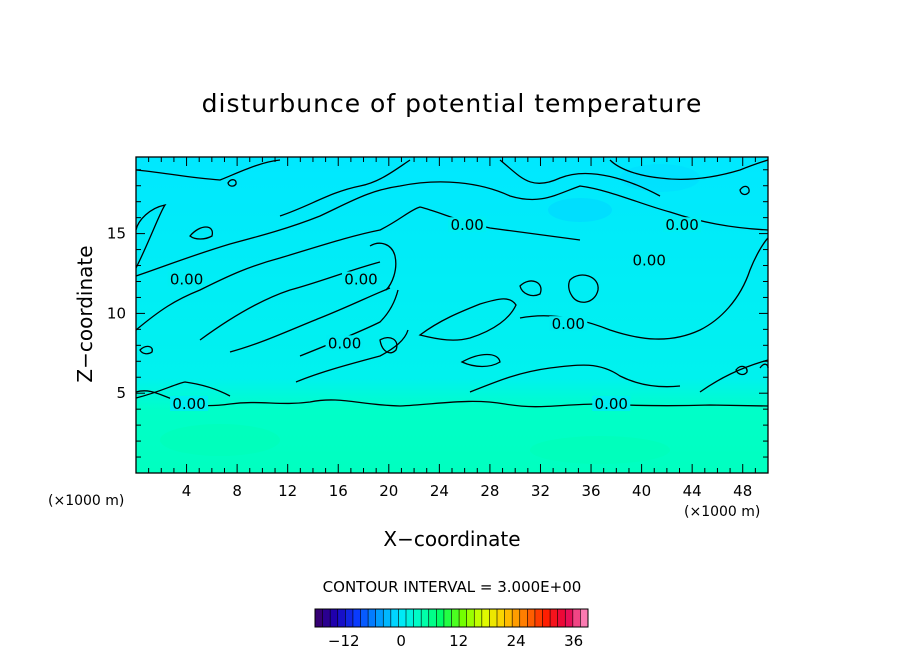 The width and height of the screenshot is (904, 654). Describe the element at coordinates (590, 491) in the screenshot. I see `x-tick-label: 36` at that location.